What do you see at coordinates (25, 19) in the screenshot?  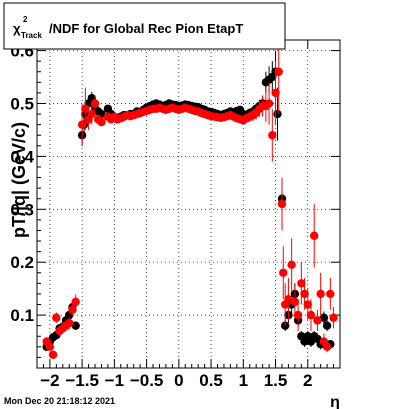 I see `title-superscript: 2` at bounding box center [25, 19].